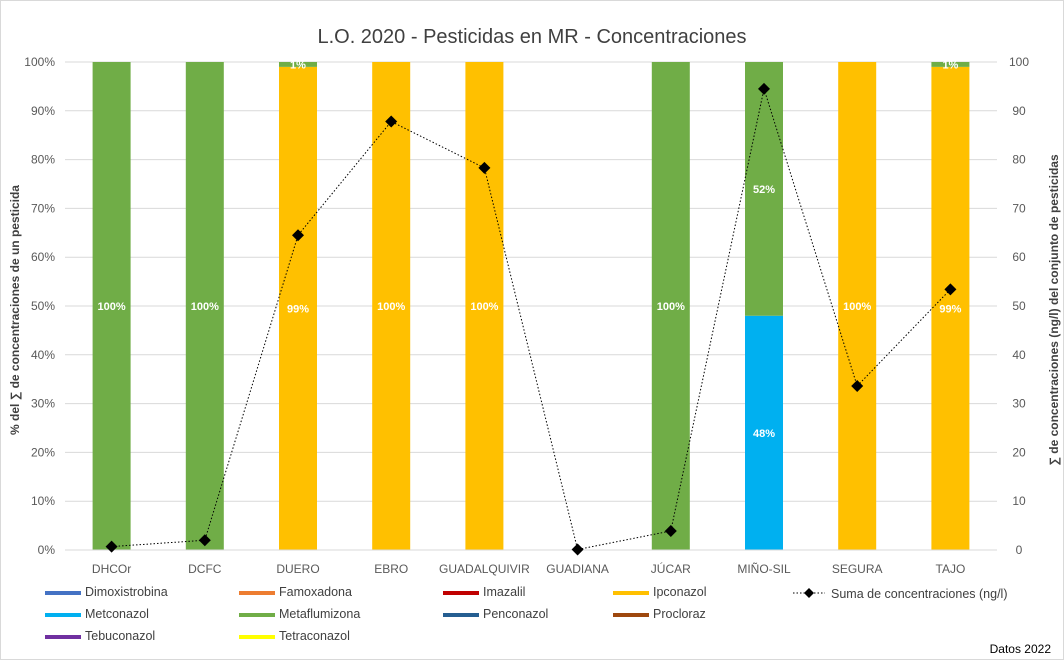  Describe the element at coordinates (919, 594) in the screenshot. I see `legend-label: Suma de concentraciones (ng/l)` at that location.